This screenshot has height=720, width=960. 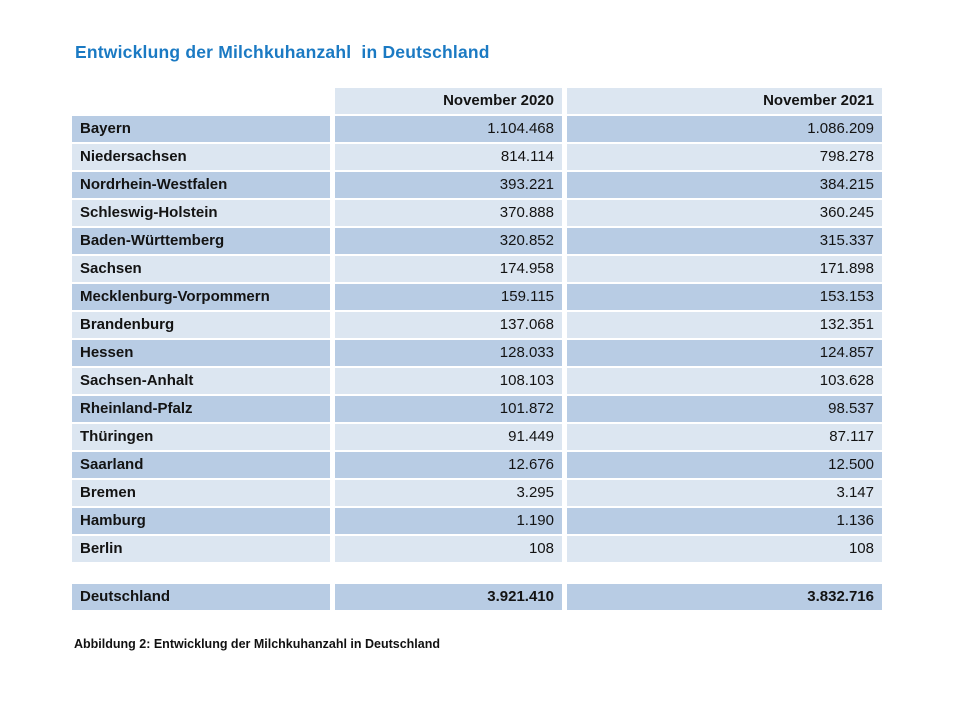 I want to click on value-2020-cell: 137.068, so click(x=448, y=325).